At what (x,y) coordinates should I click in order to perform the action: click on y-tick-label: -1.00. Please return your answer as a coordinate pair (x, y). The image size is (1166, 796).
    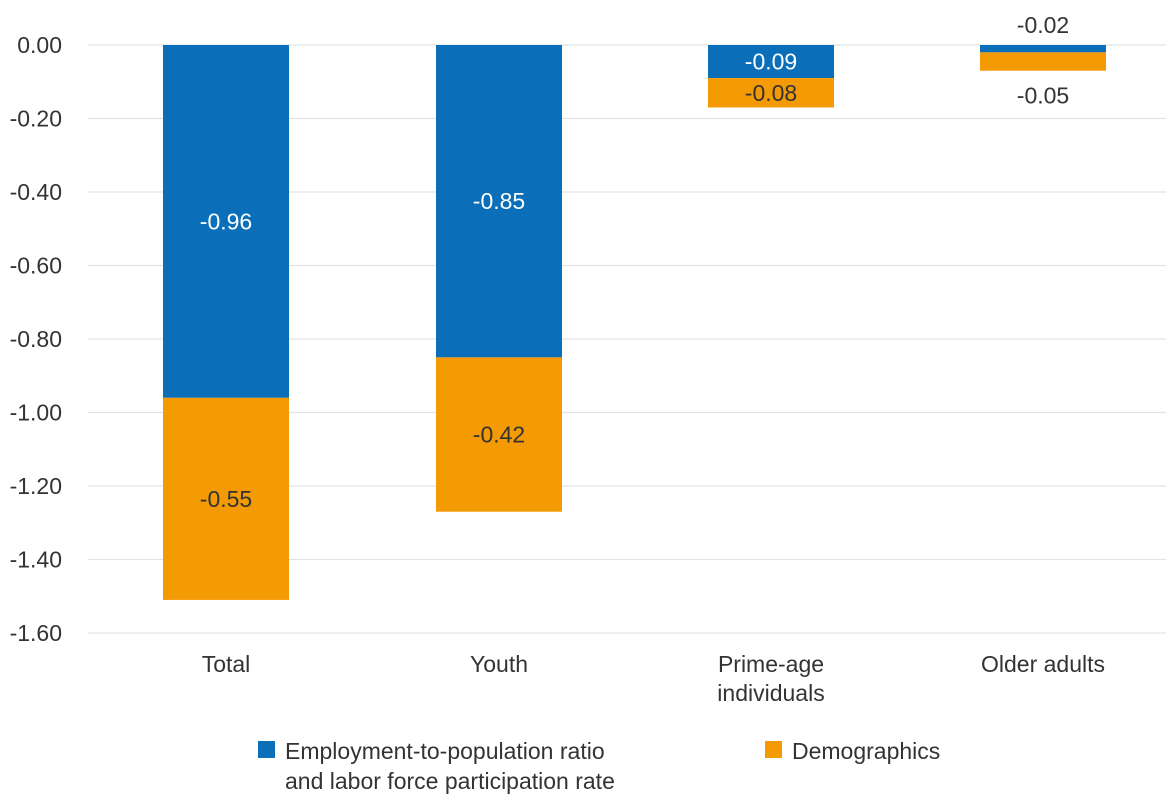
    Looking at the image, I should click on (36, 413).